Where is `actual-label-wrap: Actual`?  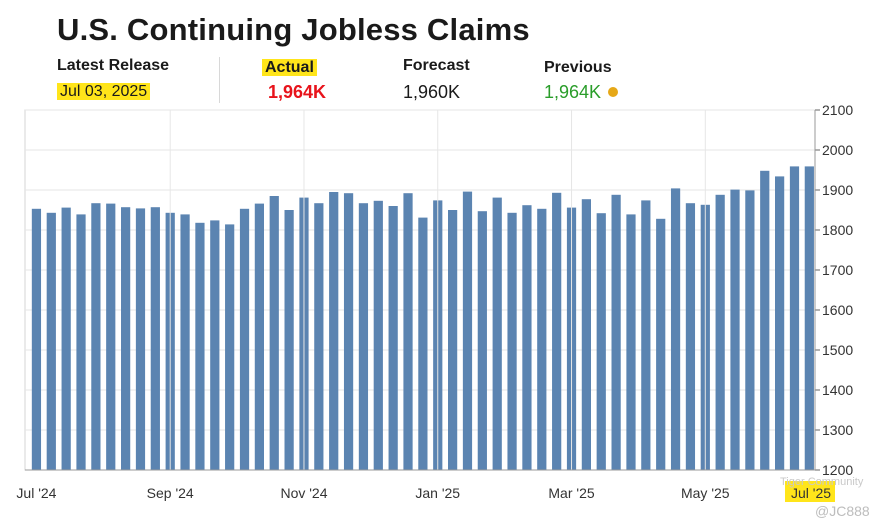
actual-label-wrap: Actual is located at coordinates (289, 68).